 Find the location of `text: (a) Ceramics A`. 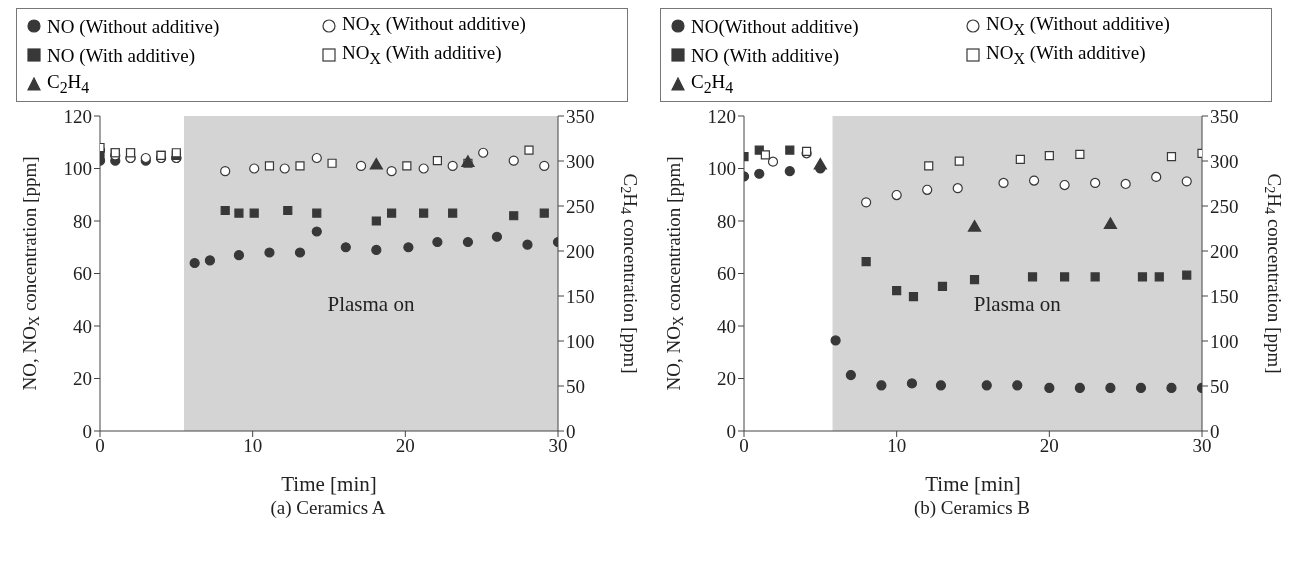

text: (a) Ceramics A is located at coordinates (328, 508).